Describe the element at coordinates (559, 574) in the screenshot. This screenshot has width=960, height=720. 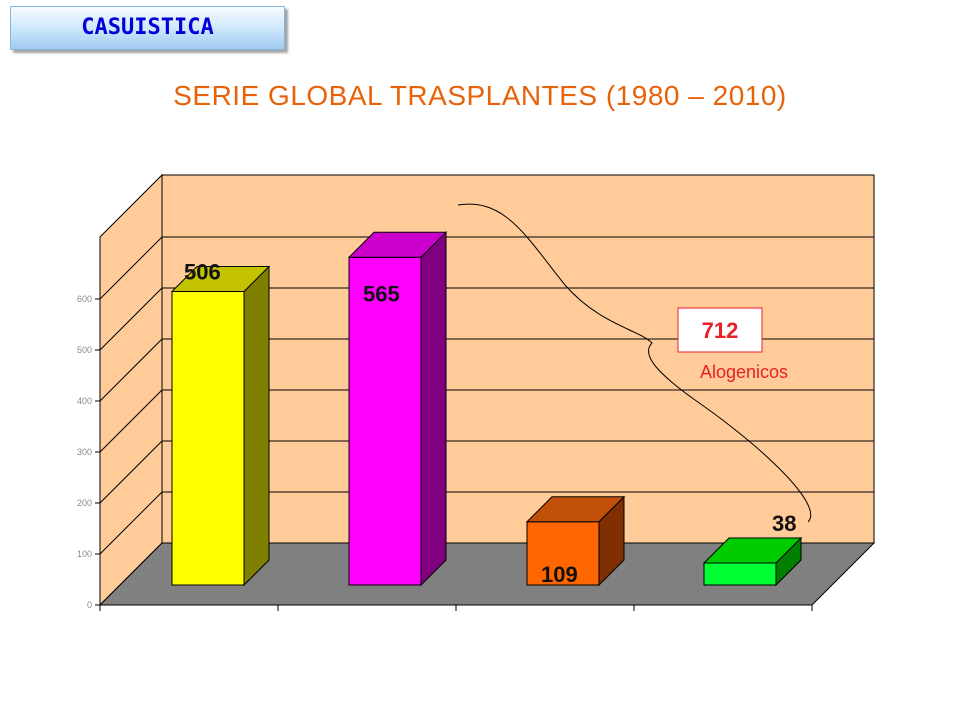
I see `bar-value-label: 109` at that location.